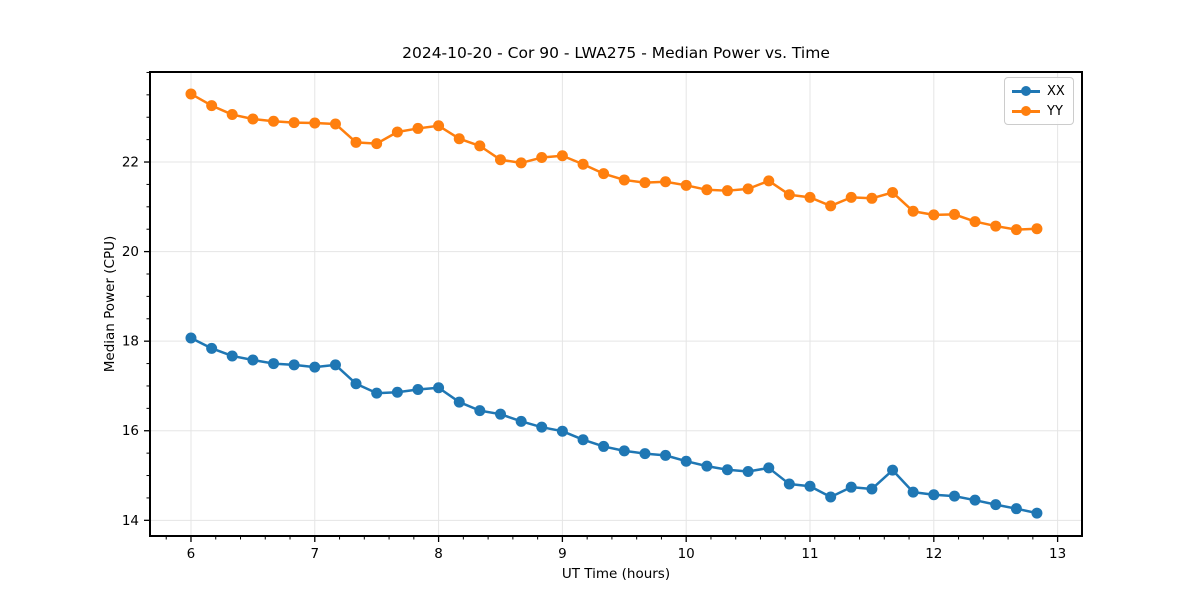  What do you see at coordinates (314, 554) in the screenshot?
I see `x-tick-label: 7` at bounding box center [314, 554].